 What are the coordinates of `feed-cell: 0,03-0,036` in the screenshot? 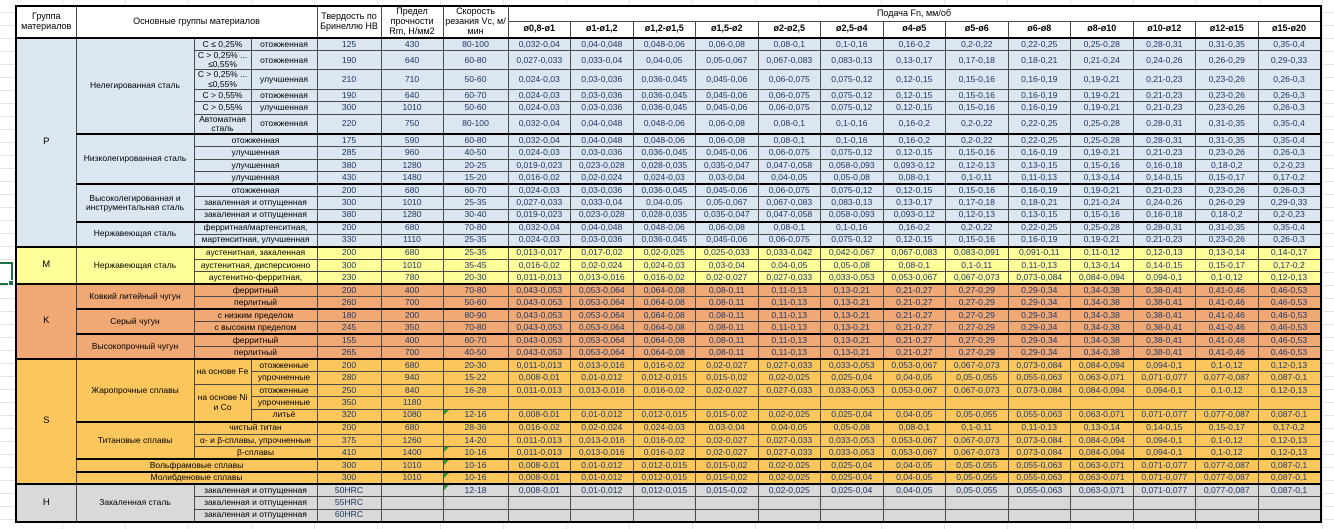 It's located at (602, 79).